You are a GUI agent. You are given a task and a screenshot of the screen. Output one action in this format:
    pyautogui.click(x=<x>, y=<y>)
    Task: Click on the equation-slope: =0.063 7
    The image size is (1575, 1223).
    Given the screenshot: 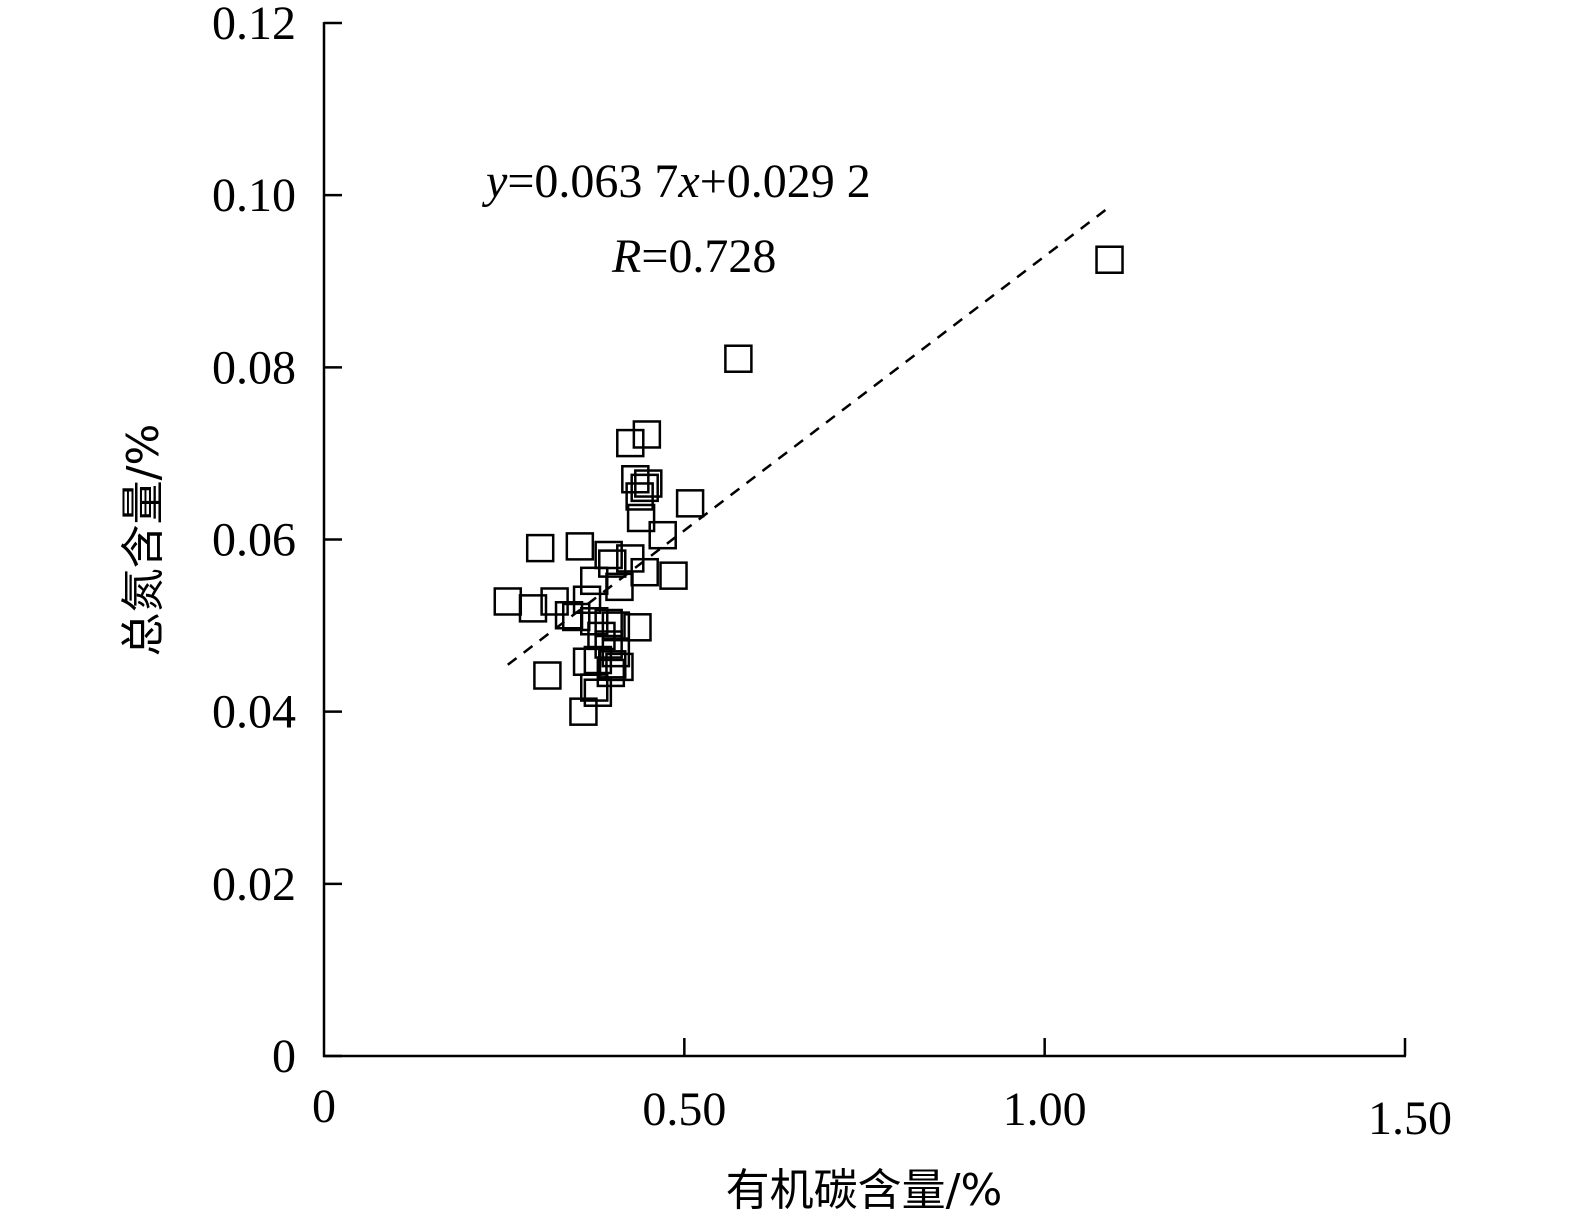 What is the action you would take?
    pyautogui.click(x=592, y=181)
    